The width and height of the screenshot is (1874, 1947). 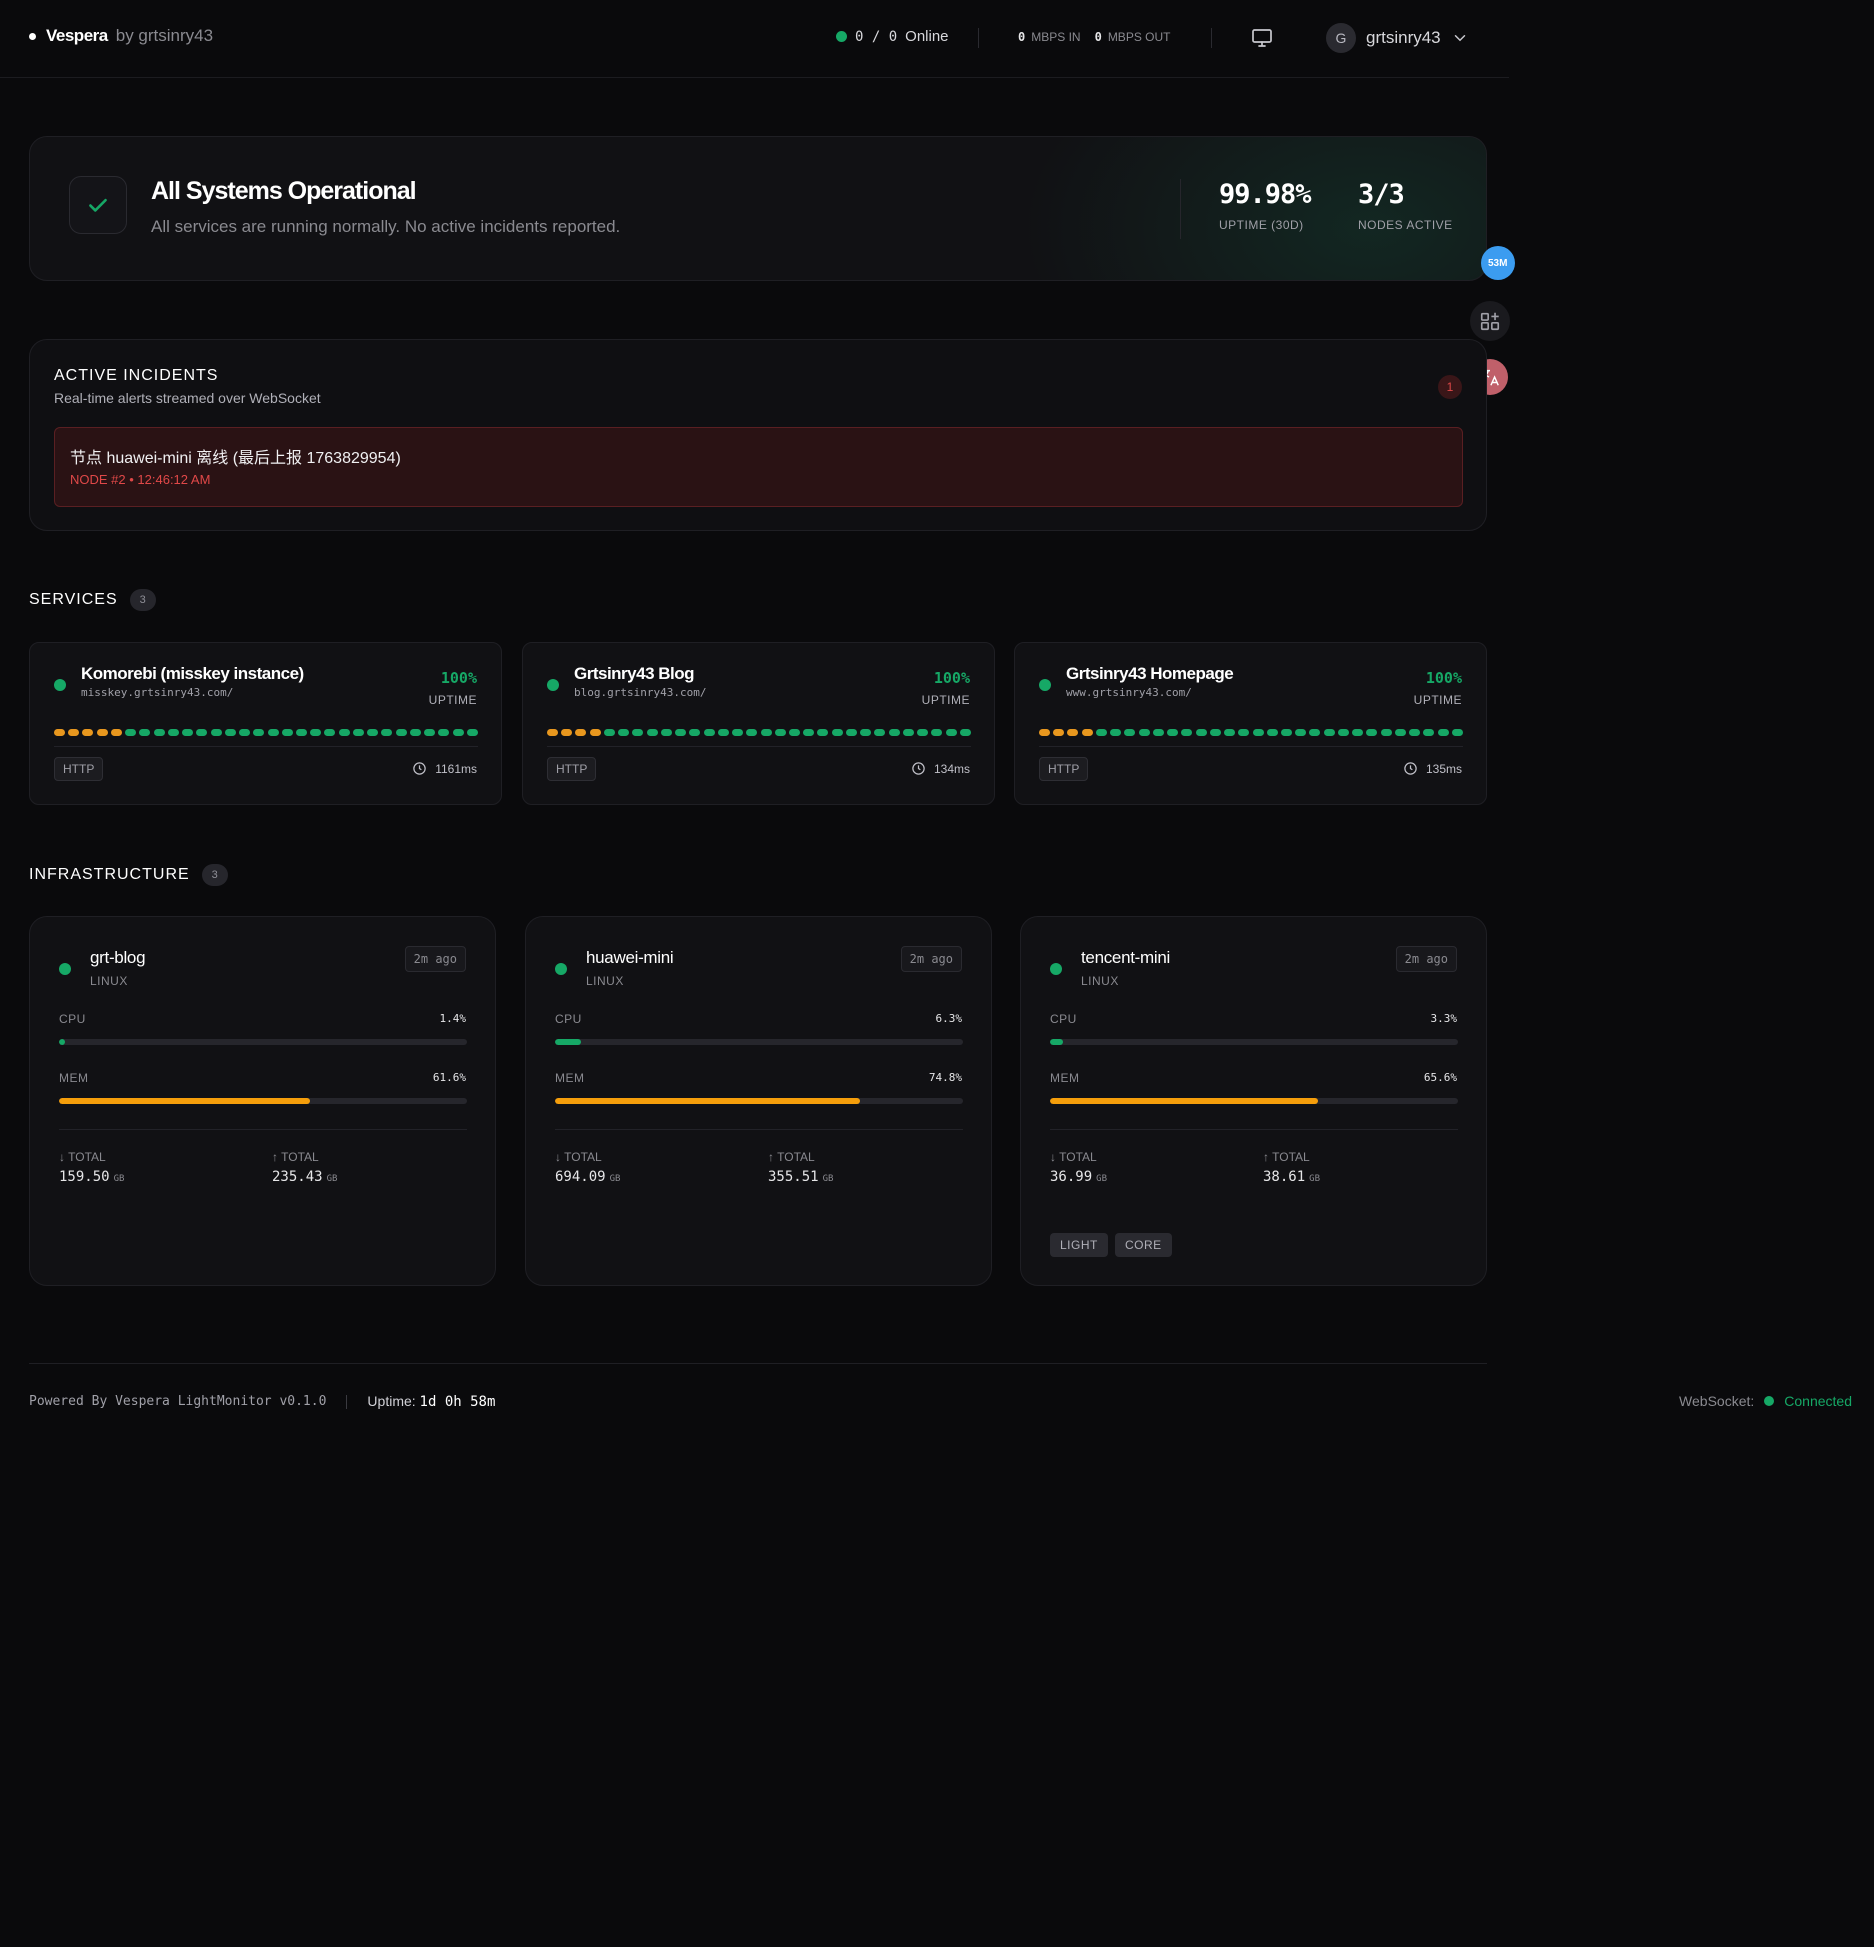 I want to click on widget-add-button, so click(x=1490, y=321).